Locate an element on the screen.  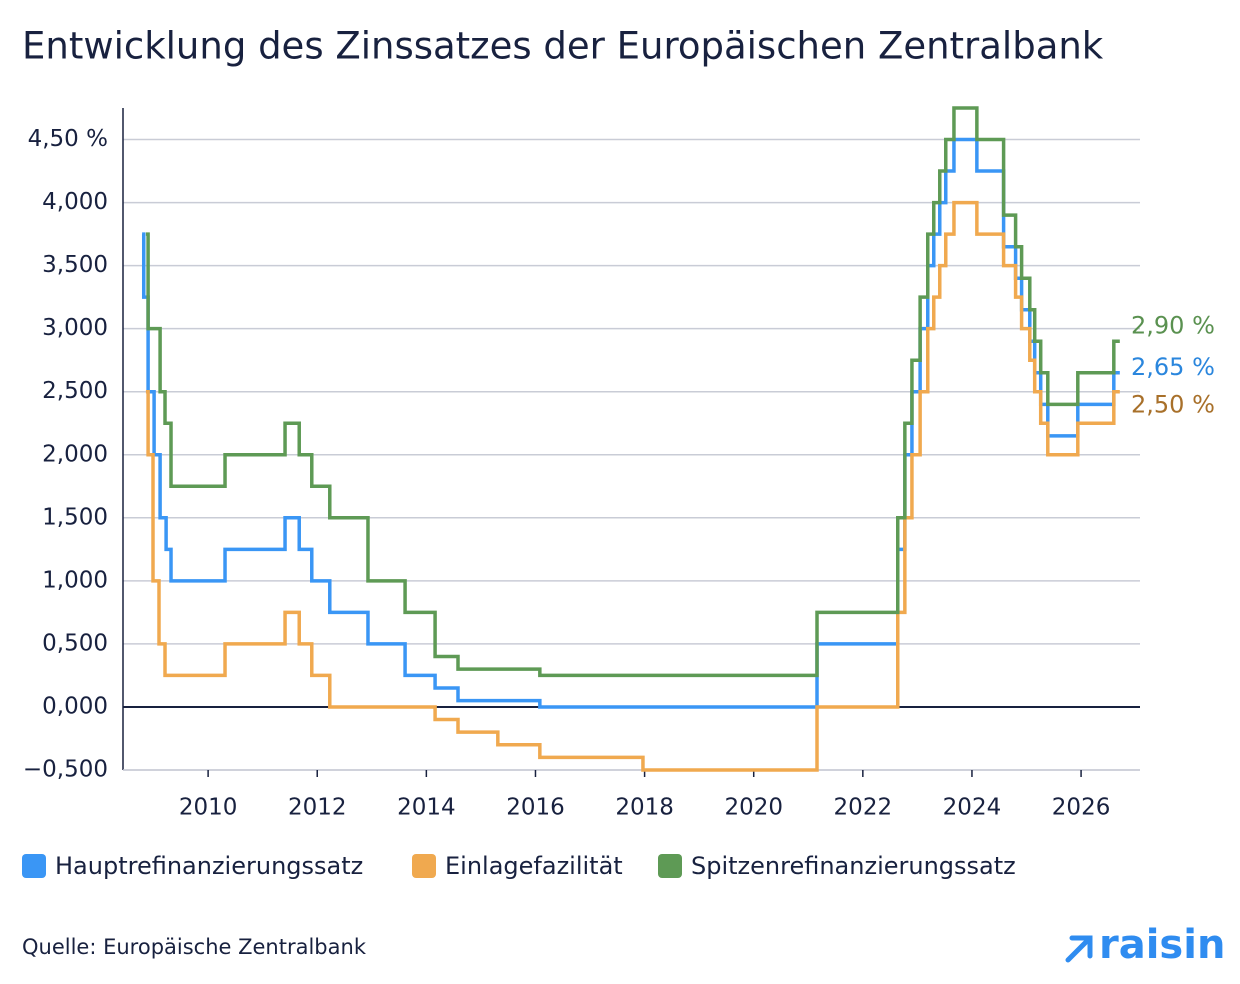
x-tick-label: 2020 is located at coordinates (753, 808).